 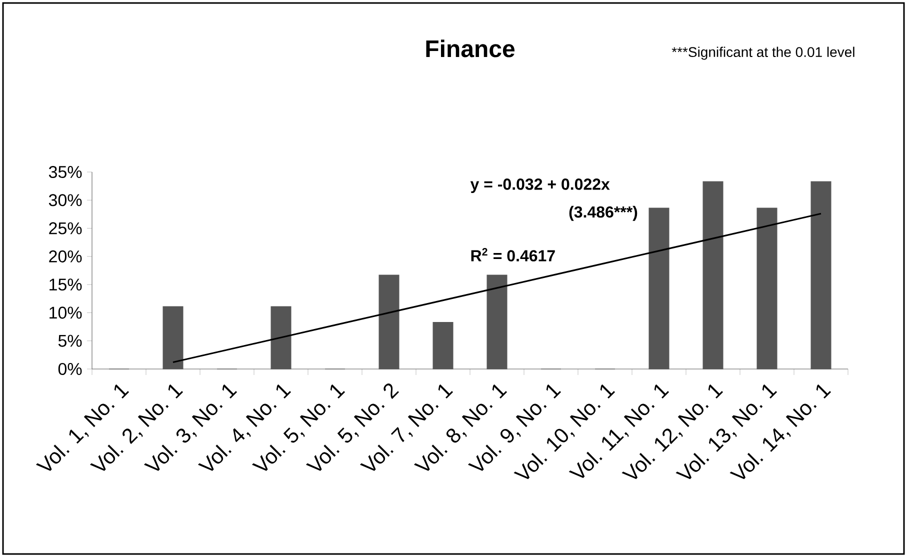 I want to click on y-tick-label: 15%, so click(x=66, y=284).